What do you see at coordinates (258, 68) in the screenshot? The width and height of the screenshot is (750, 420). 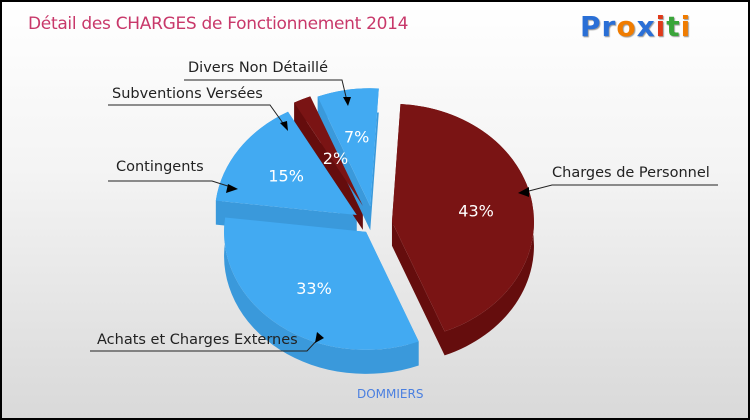 I see `label-divers: Divers Non Détaillé` at bounding box center [258, 68].